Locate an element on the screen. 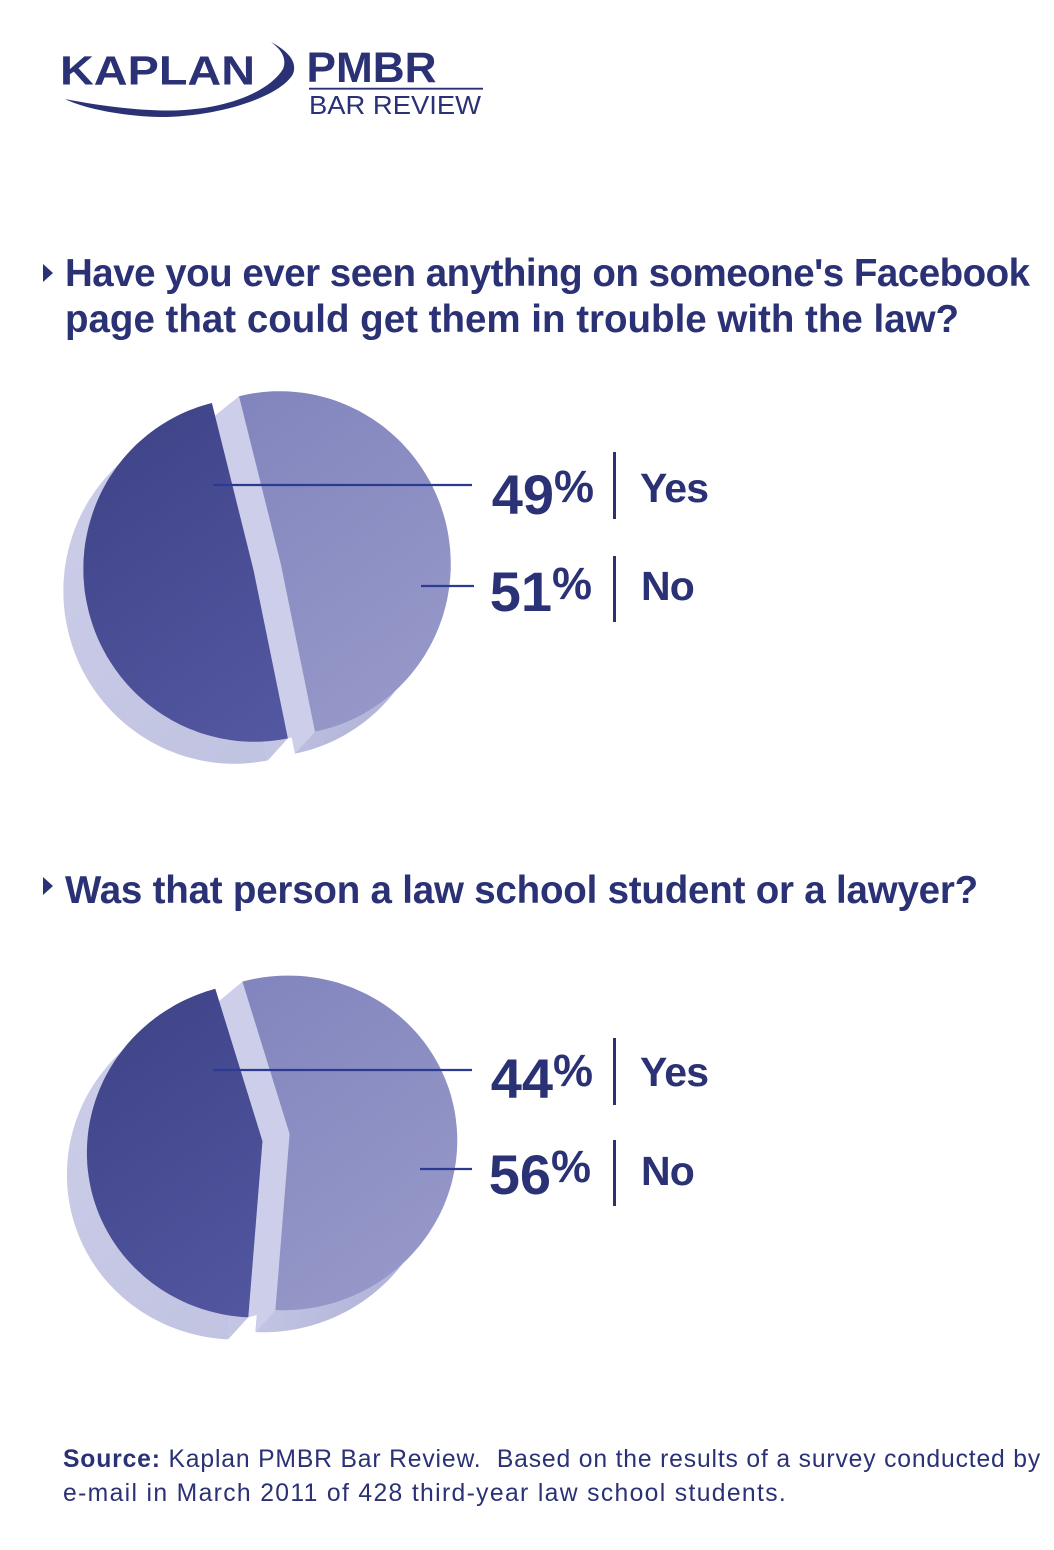 This screenshot has width=1054, height=1550. svg-text: PMBR is located at coordinates (372, 68).